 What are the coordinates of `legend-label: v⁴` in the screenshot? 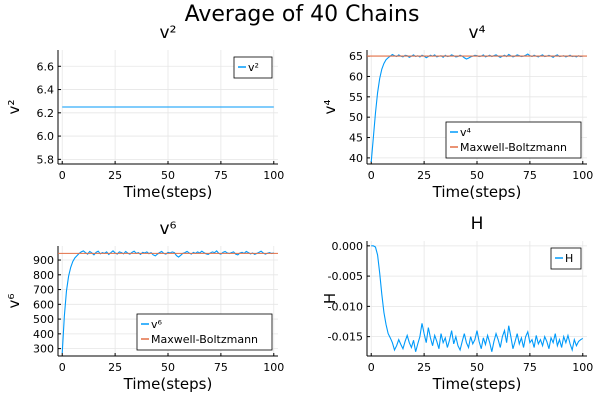 It's located at (466, 132).